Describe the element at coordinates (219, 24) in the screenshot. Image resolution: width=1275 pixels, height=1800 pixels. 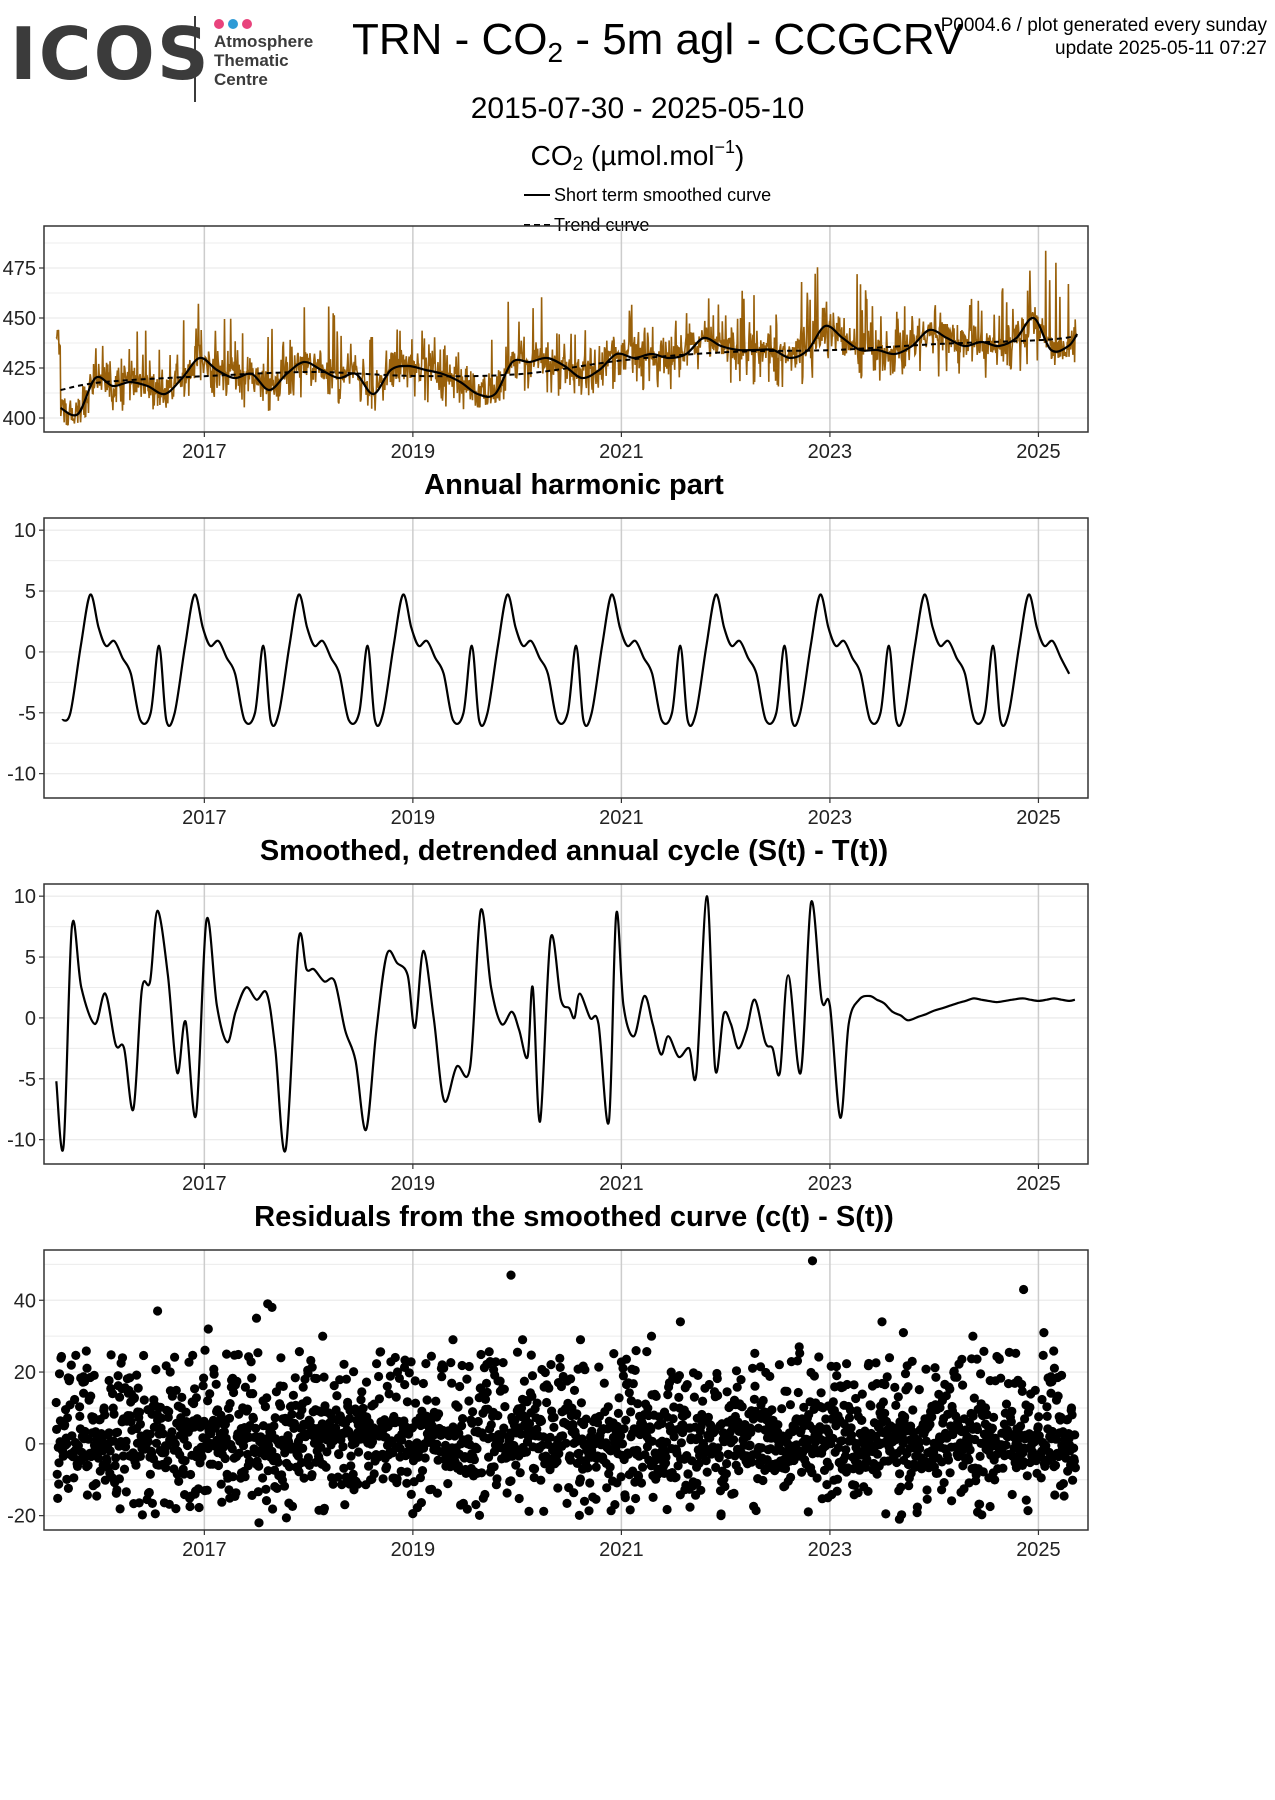
I see `logo-dot-icon` at that location.